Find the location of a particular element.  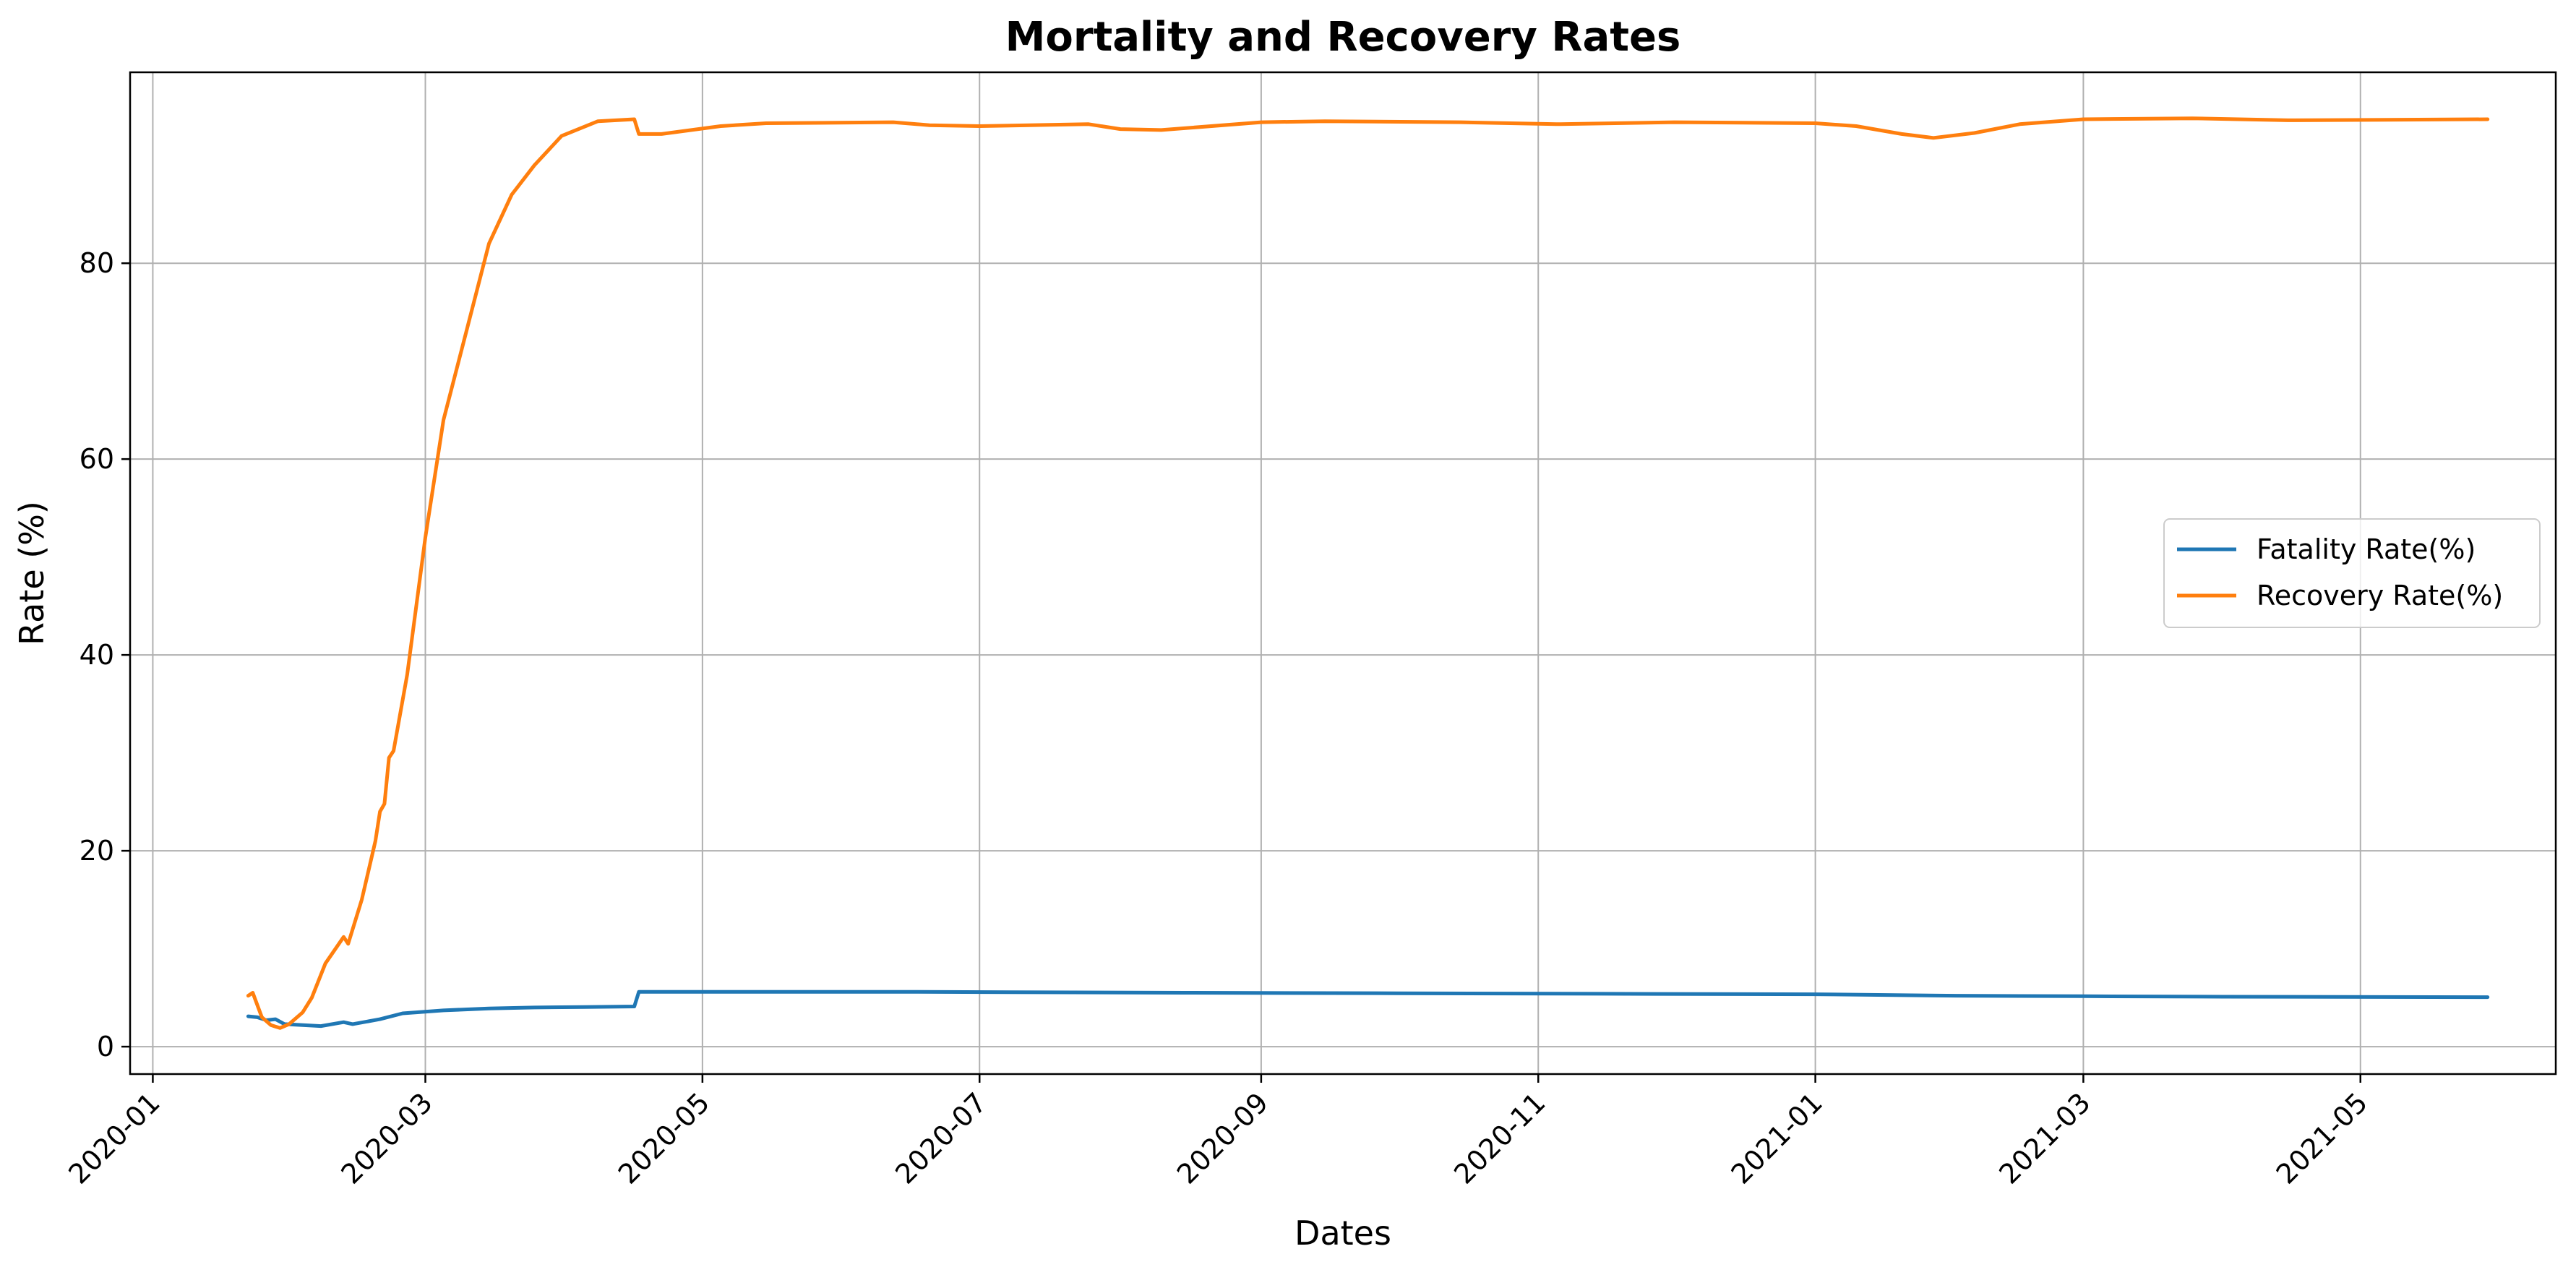

y-axis: 0 20 40 60 80 is located at coordinates (105, 654).